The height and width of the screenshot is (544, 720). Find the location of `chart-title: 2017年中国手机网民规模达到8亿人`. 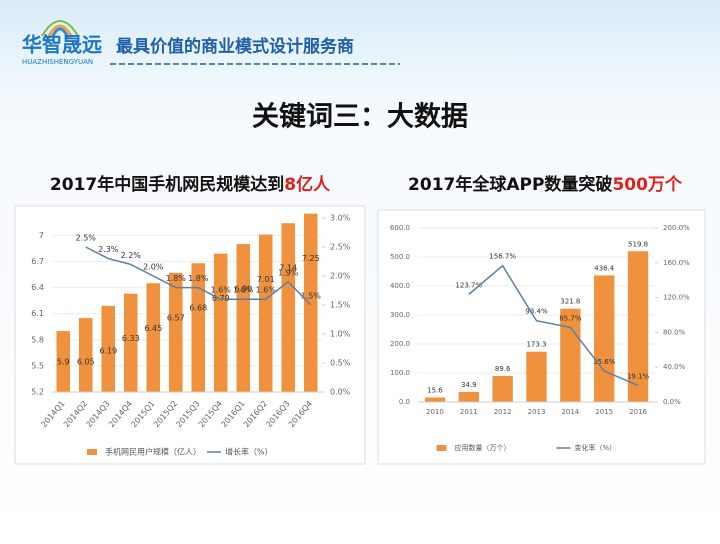

chart-title: 2017年中国手机网民规模达到8亿人 is located at coordinates (190, 184).